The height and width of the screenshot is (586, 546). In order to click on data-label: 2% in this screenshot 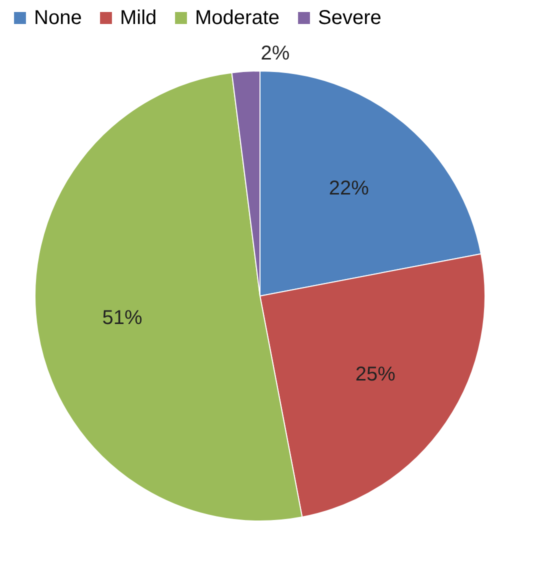, I will do `click(275, 53)`.